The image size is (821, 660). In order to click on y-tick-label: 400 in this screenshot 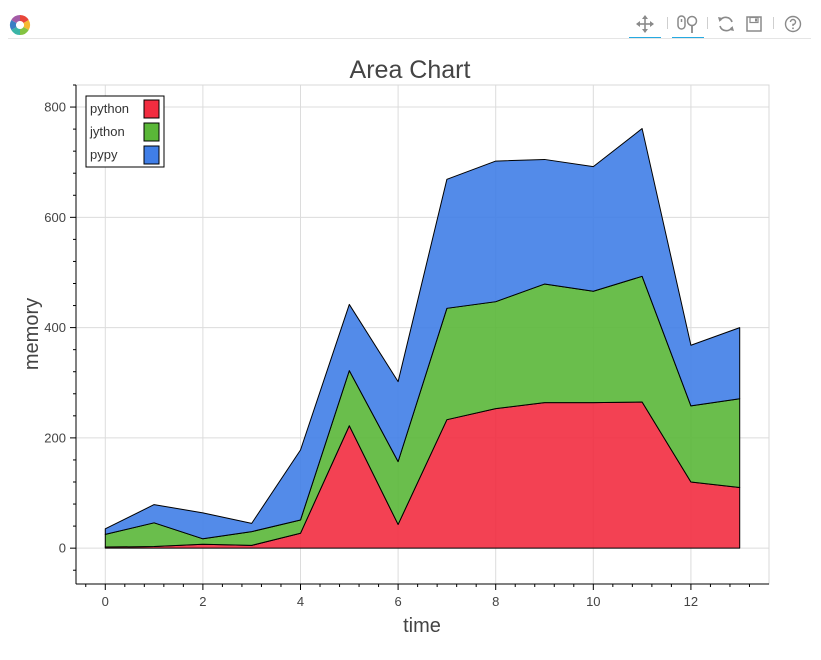, I will do `click(55, 327)`.